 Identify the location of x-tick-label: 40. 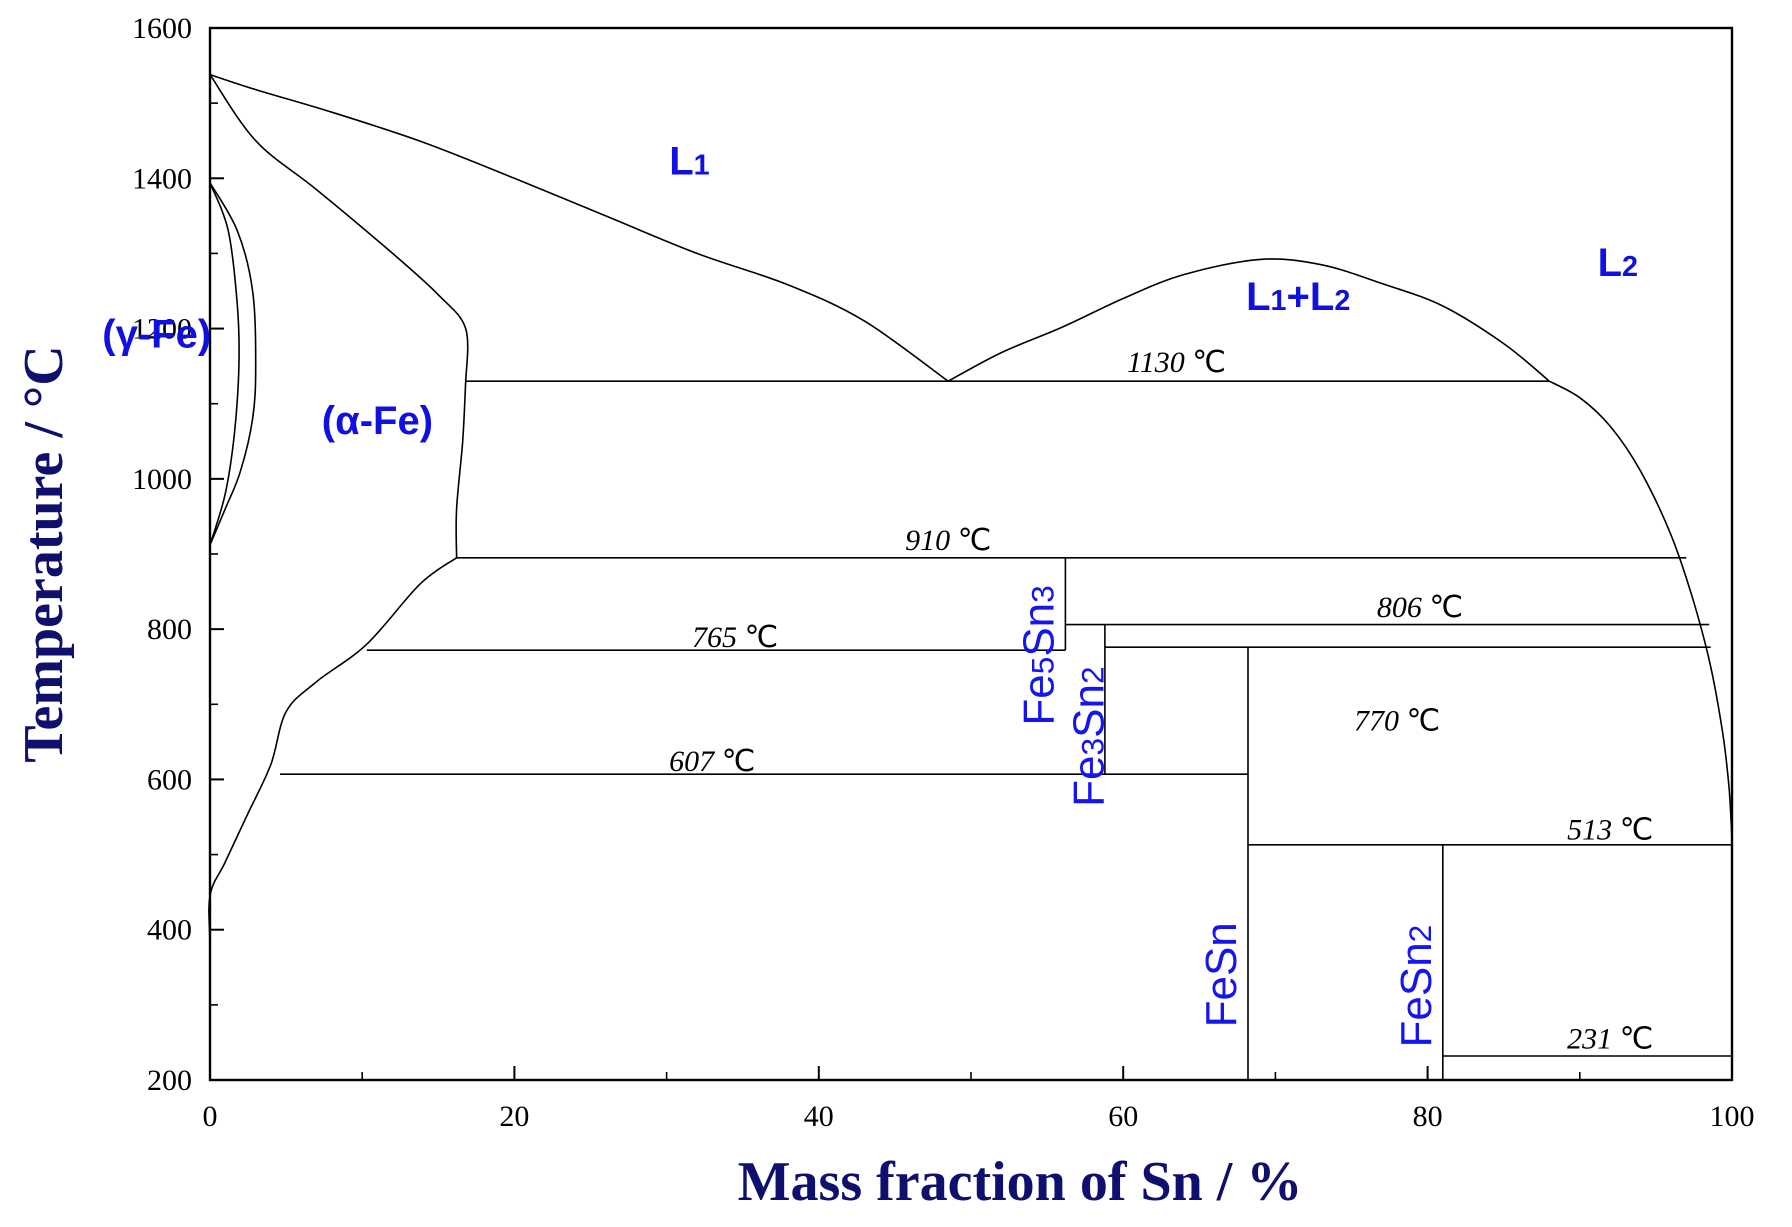
(819, 1116).